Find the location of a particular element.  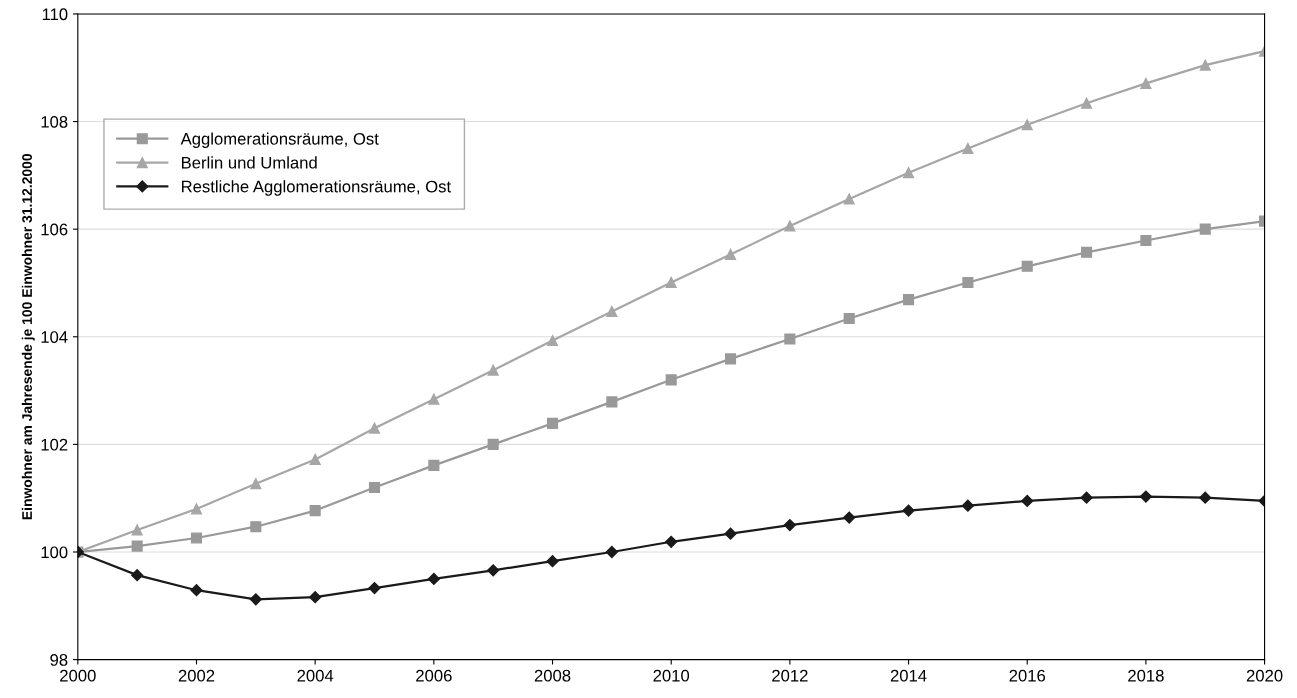

y-tick-label: 110 is located at coordinates (55, 14).